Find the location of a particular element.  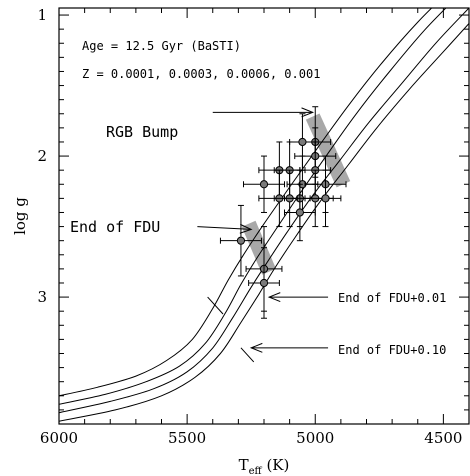

y-tick-label: 3 is located at coordinates (42, 297).